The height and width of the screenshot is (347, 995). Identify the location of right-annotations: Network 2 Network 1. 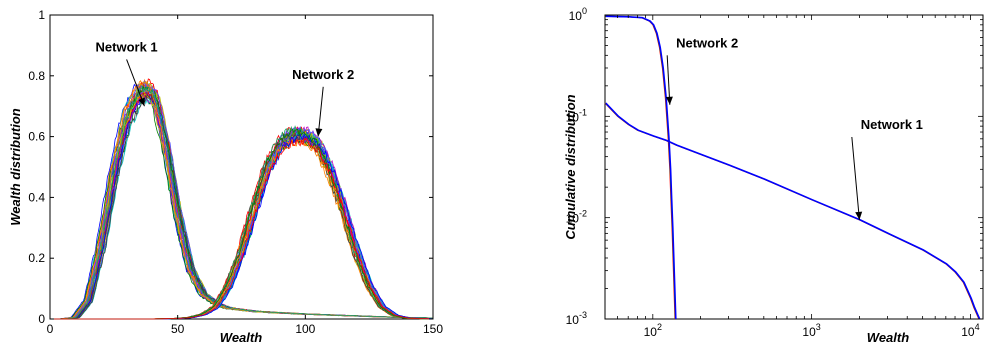
(794, 127).